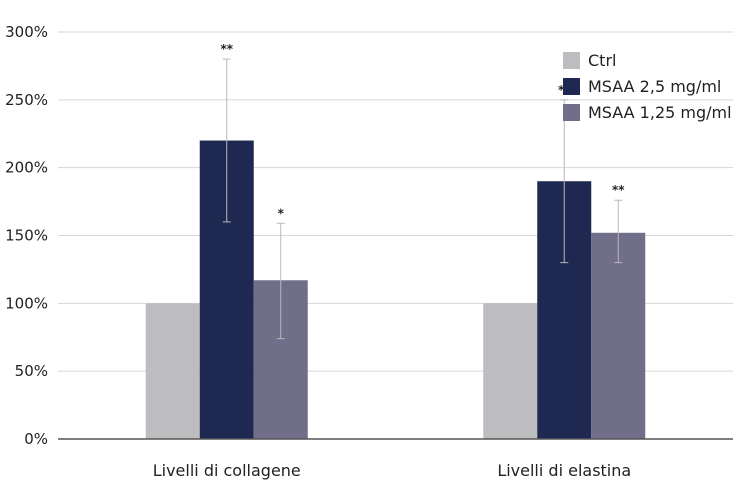 This screenshot has width=750, height=500. What do you see at coordinates (26, 303) in the screenshot?
I see `y-tick-label-100: 100%` at bounding box center [26, 303].